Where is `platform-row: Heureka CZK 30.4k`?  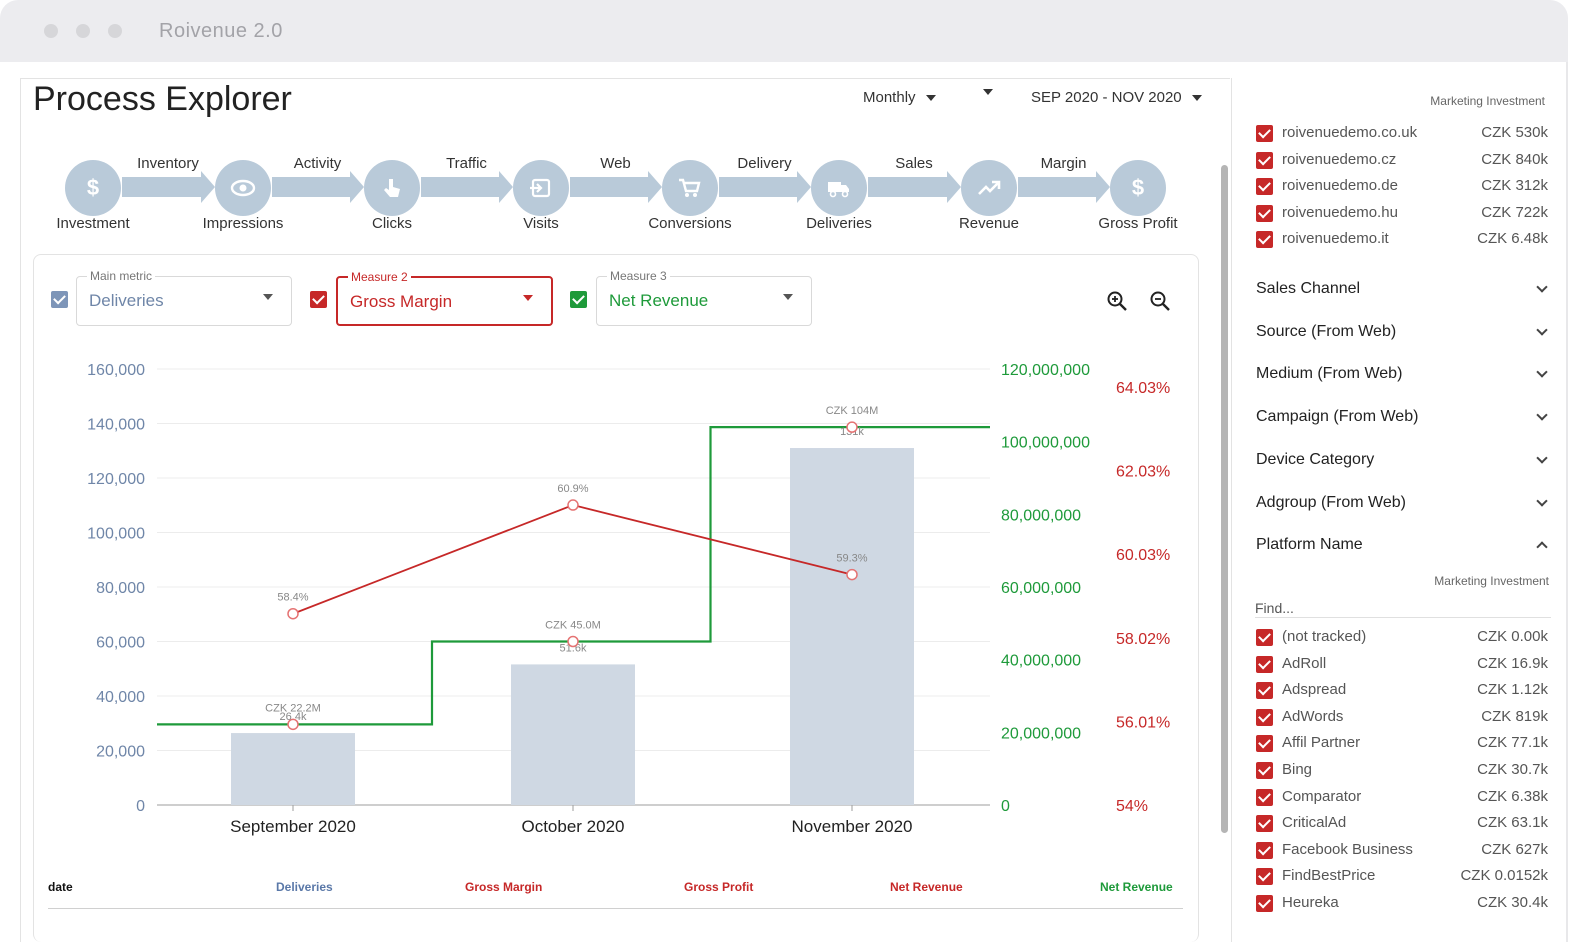 platform-row: Heureka CZK 30.4k is located at coordinates (1402, 904).